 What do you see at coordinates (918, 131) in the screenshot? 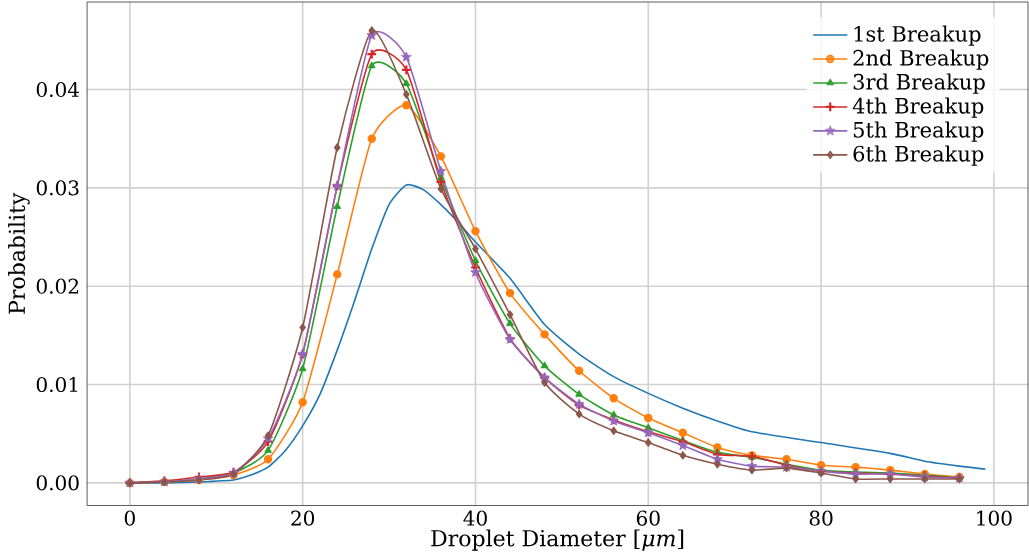
I see `legend-label: 5th Breakup` at bounding box center [918, 131].